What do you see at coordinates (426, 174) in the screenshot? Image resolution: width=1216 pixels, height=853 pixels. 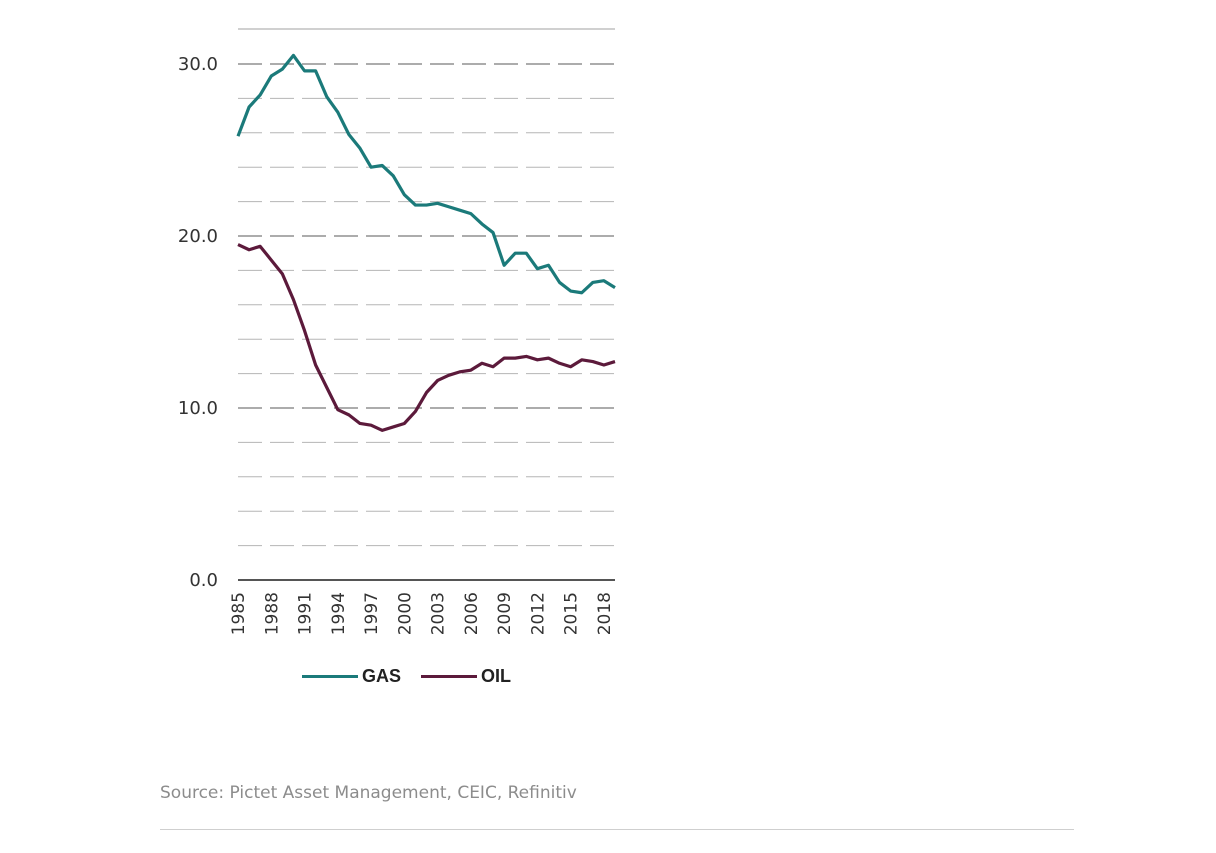 I see `series-line-gas` at bounding box center [426, 174].